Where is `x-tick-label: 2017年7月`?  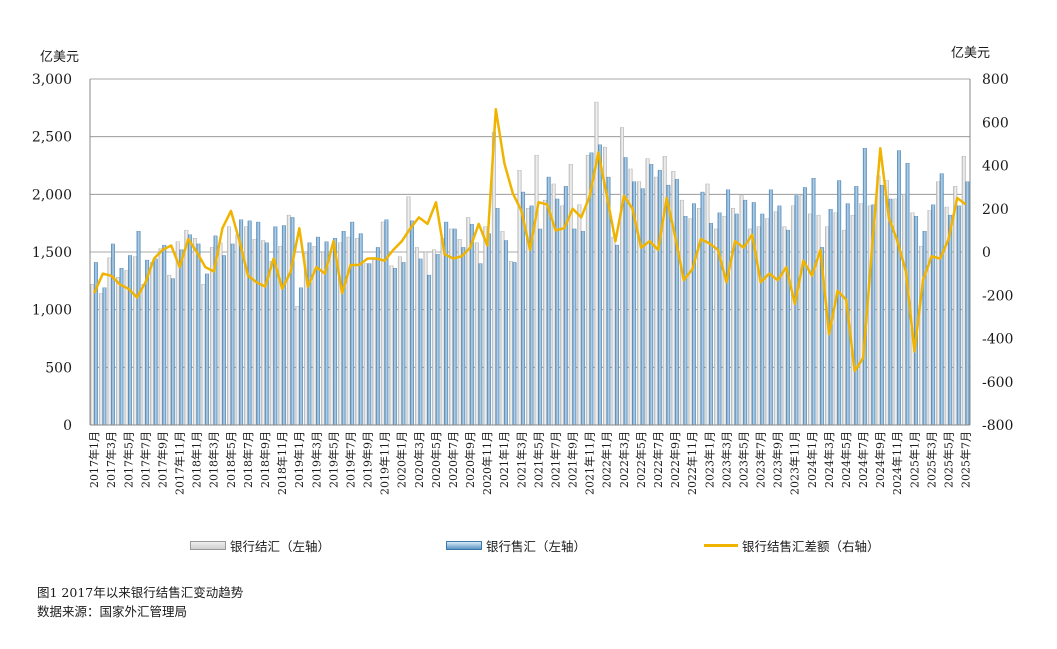
x-tick-label: 2017年7月 is located at coordinates (145, 459).